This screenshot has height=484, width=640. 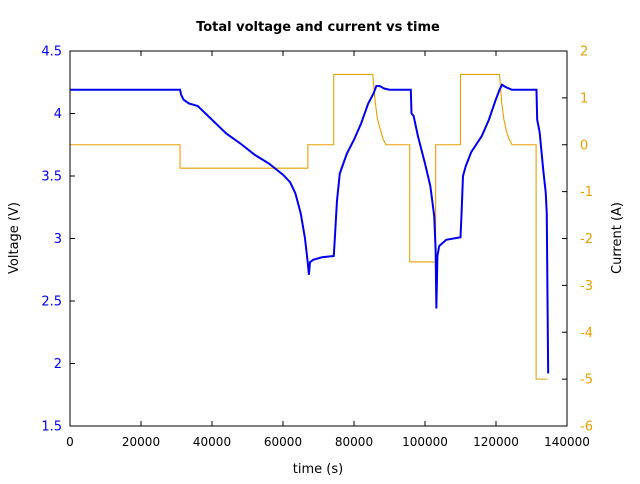 I want to click on y-right-tick-label: 0, so click(x=584, y=145).